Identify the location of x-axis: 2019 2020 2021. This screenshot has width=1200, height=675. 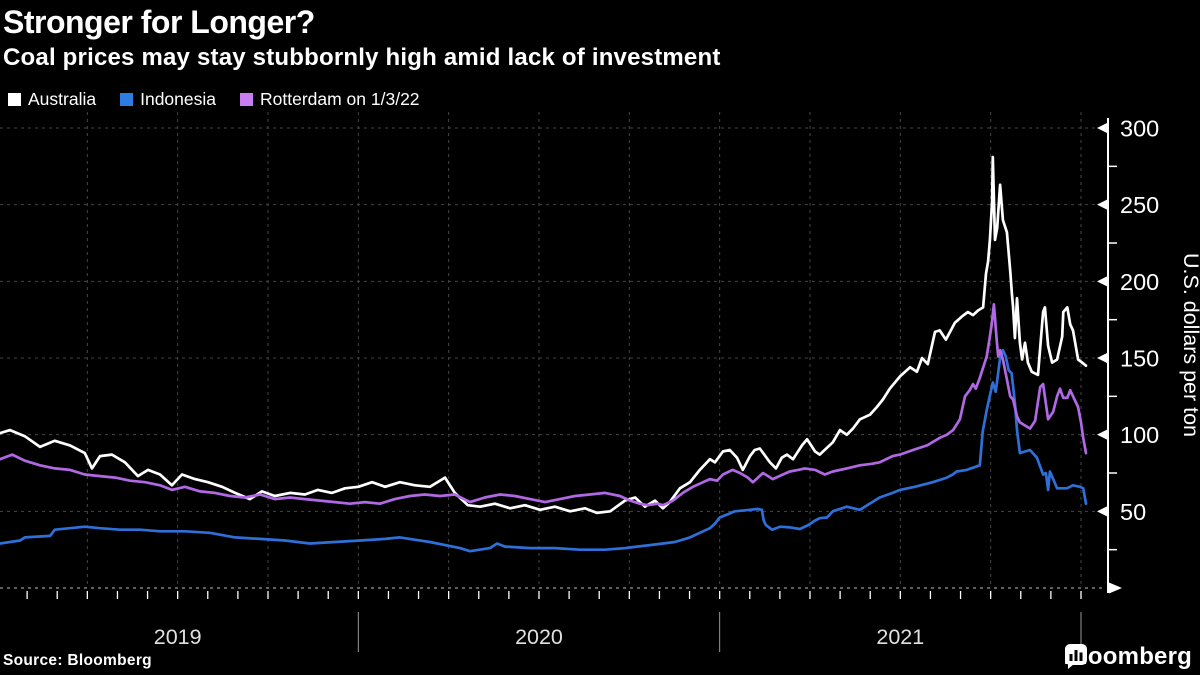
(554, 621).